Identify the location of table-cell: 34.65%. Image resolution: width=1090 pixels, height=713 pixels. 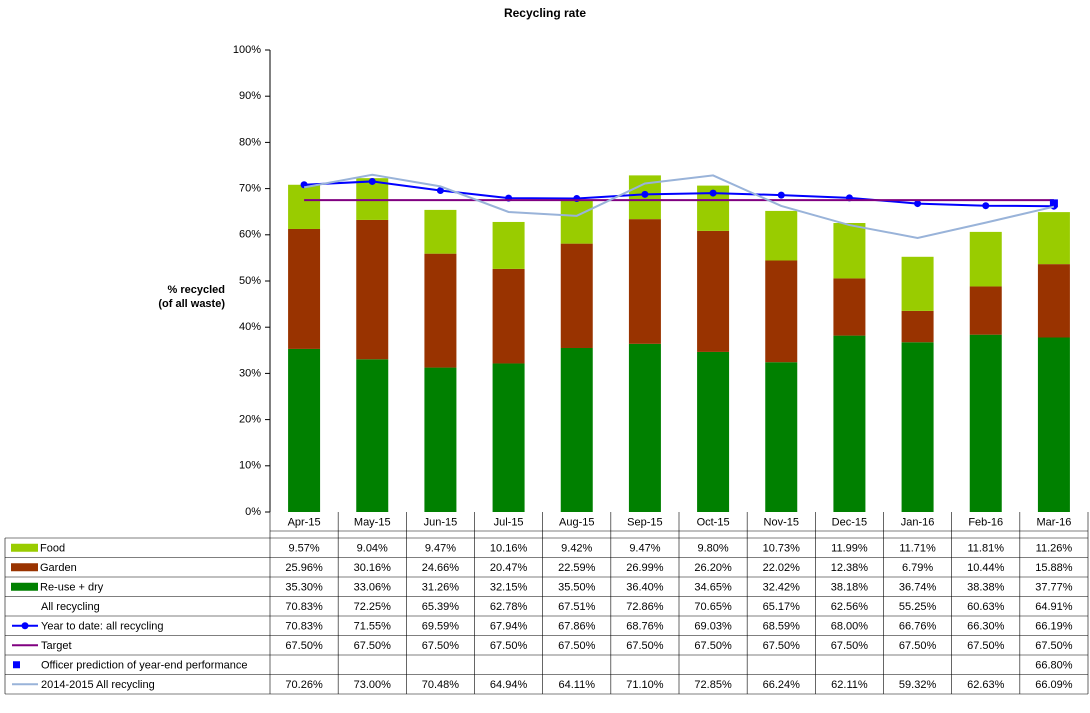
(713, 588).